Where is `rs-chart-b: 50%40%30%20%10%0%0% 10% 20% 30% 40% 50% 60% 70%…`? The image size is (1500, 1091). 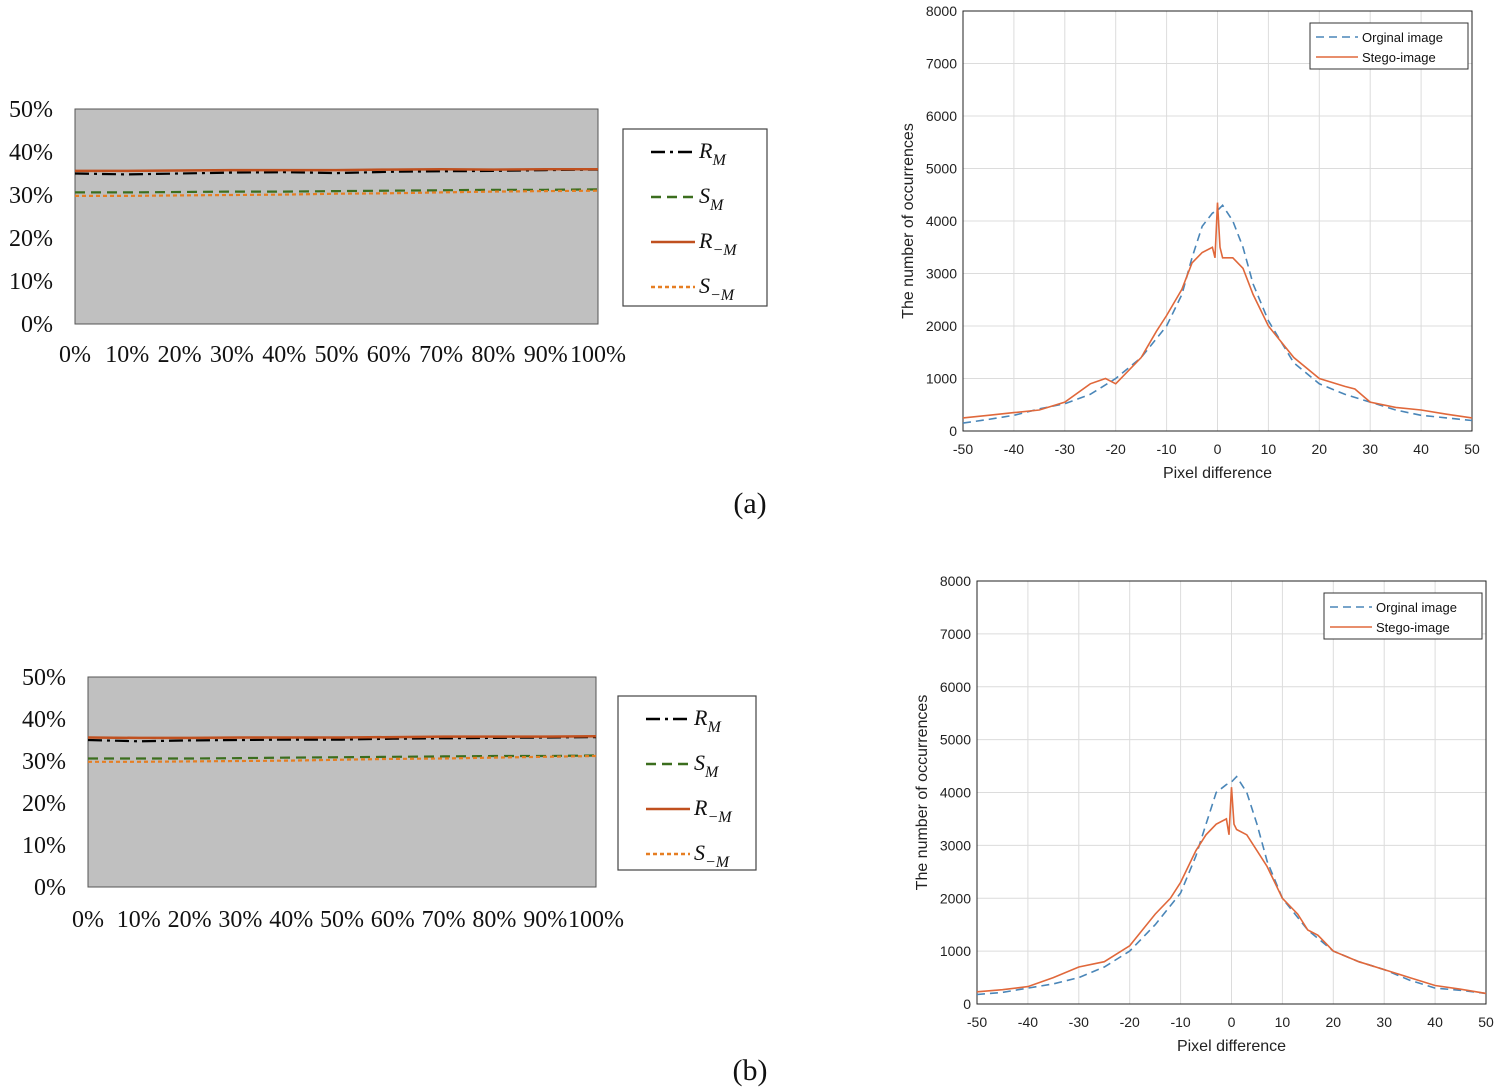
rs-chart-b: 50%40%30%20%10%0%0% 10% 20% 30% 40% 50% 60% 70%… is located at coordinates (389, 799).